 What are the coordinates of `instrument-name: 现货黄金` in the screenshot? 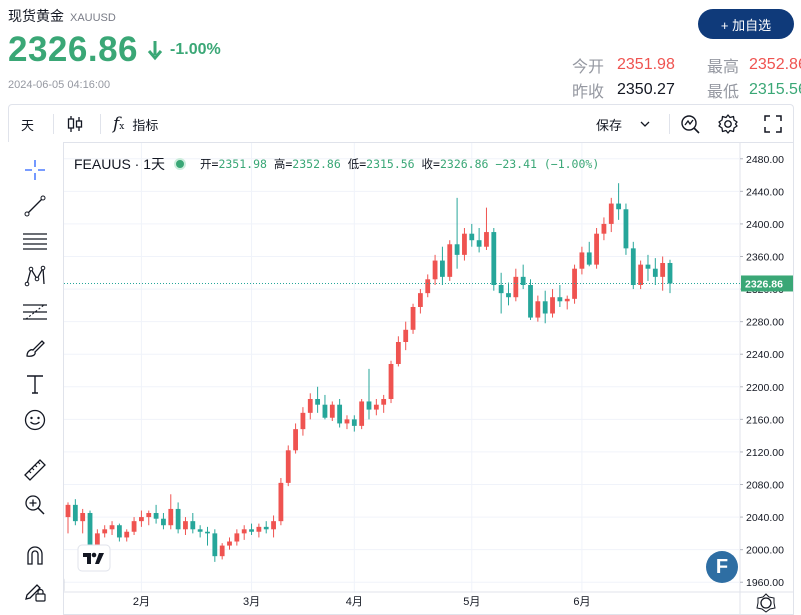 It's located at (36, 16).